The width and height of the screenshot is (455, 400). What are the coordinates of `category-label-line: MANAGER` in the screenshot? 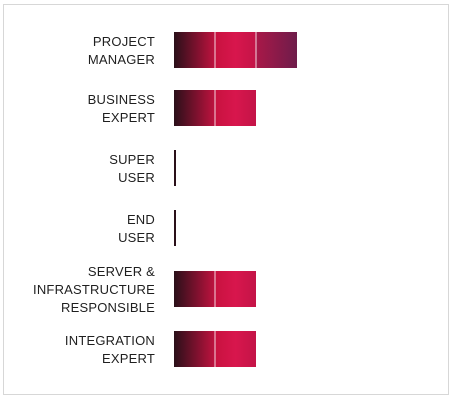 It's located at (121, 59).